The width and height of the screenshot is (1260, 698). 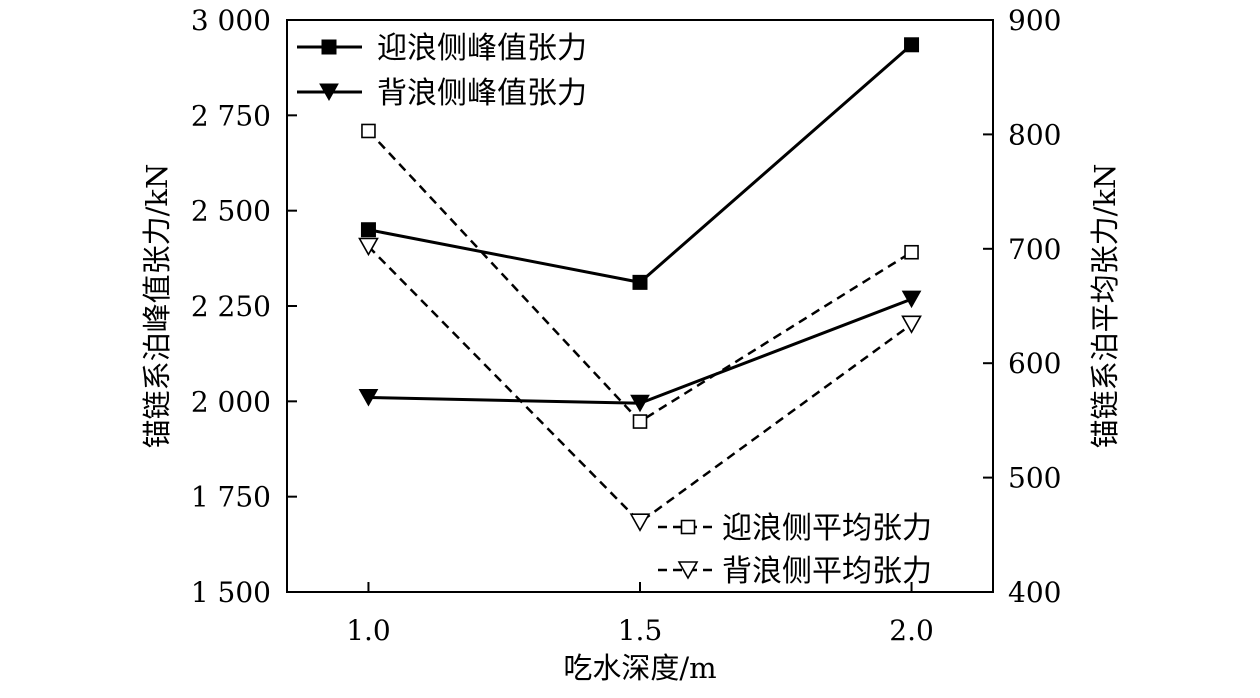 What do you see at coordinates (1034, 134) in the screenshot?
I see `right-tick-label: 800` at bounding box center [1034, 134].